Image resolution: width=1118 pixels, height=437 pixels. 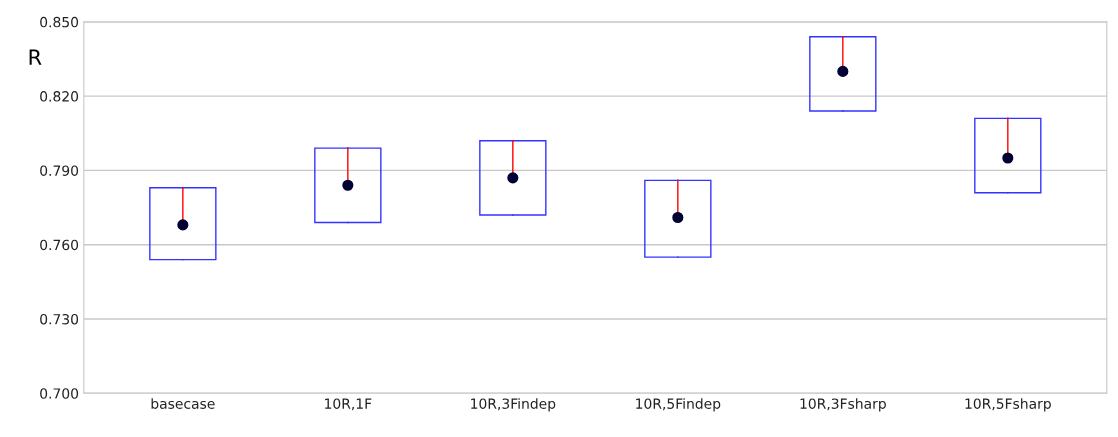 I want to click on x-tick-label: 10R,5Fsharp, so click(x=1008, y=405).